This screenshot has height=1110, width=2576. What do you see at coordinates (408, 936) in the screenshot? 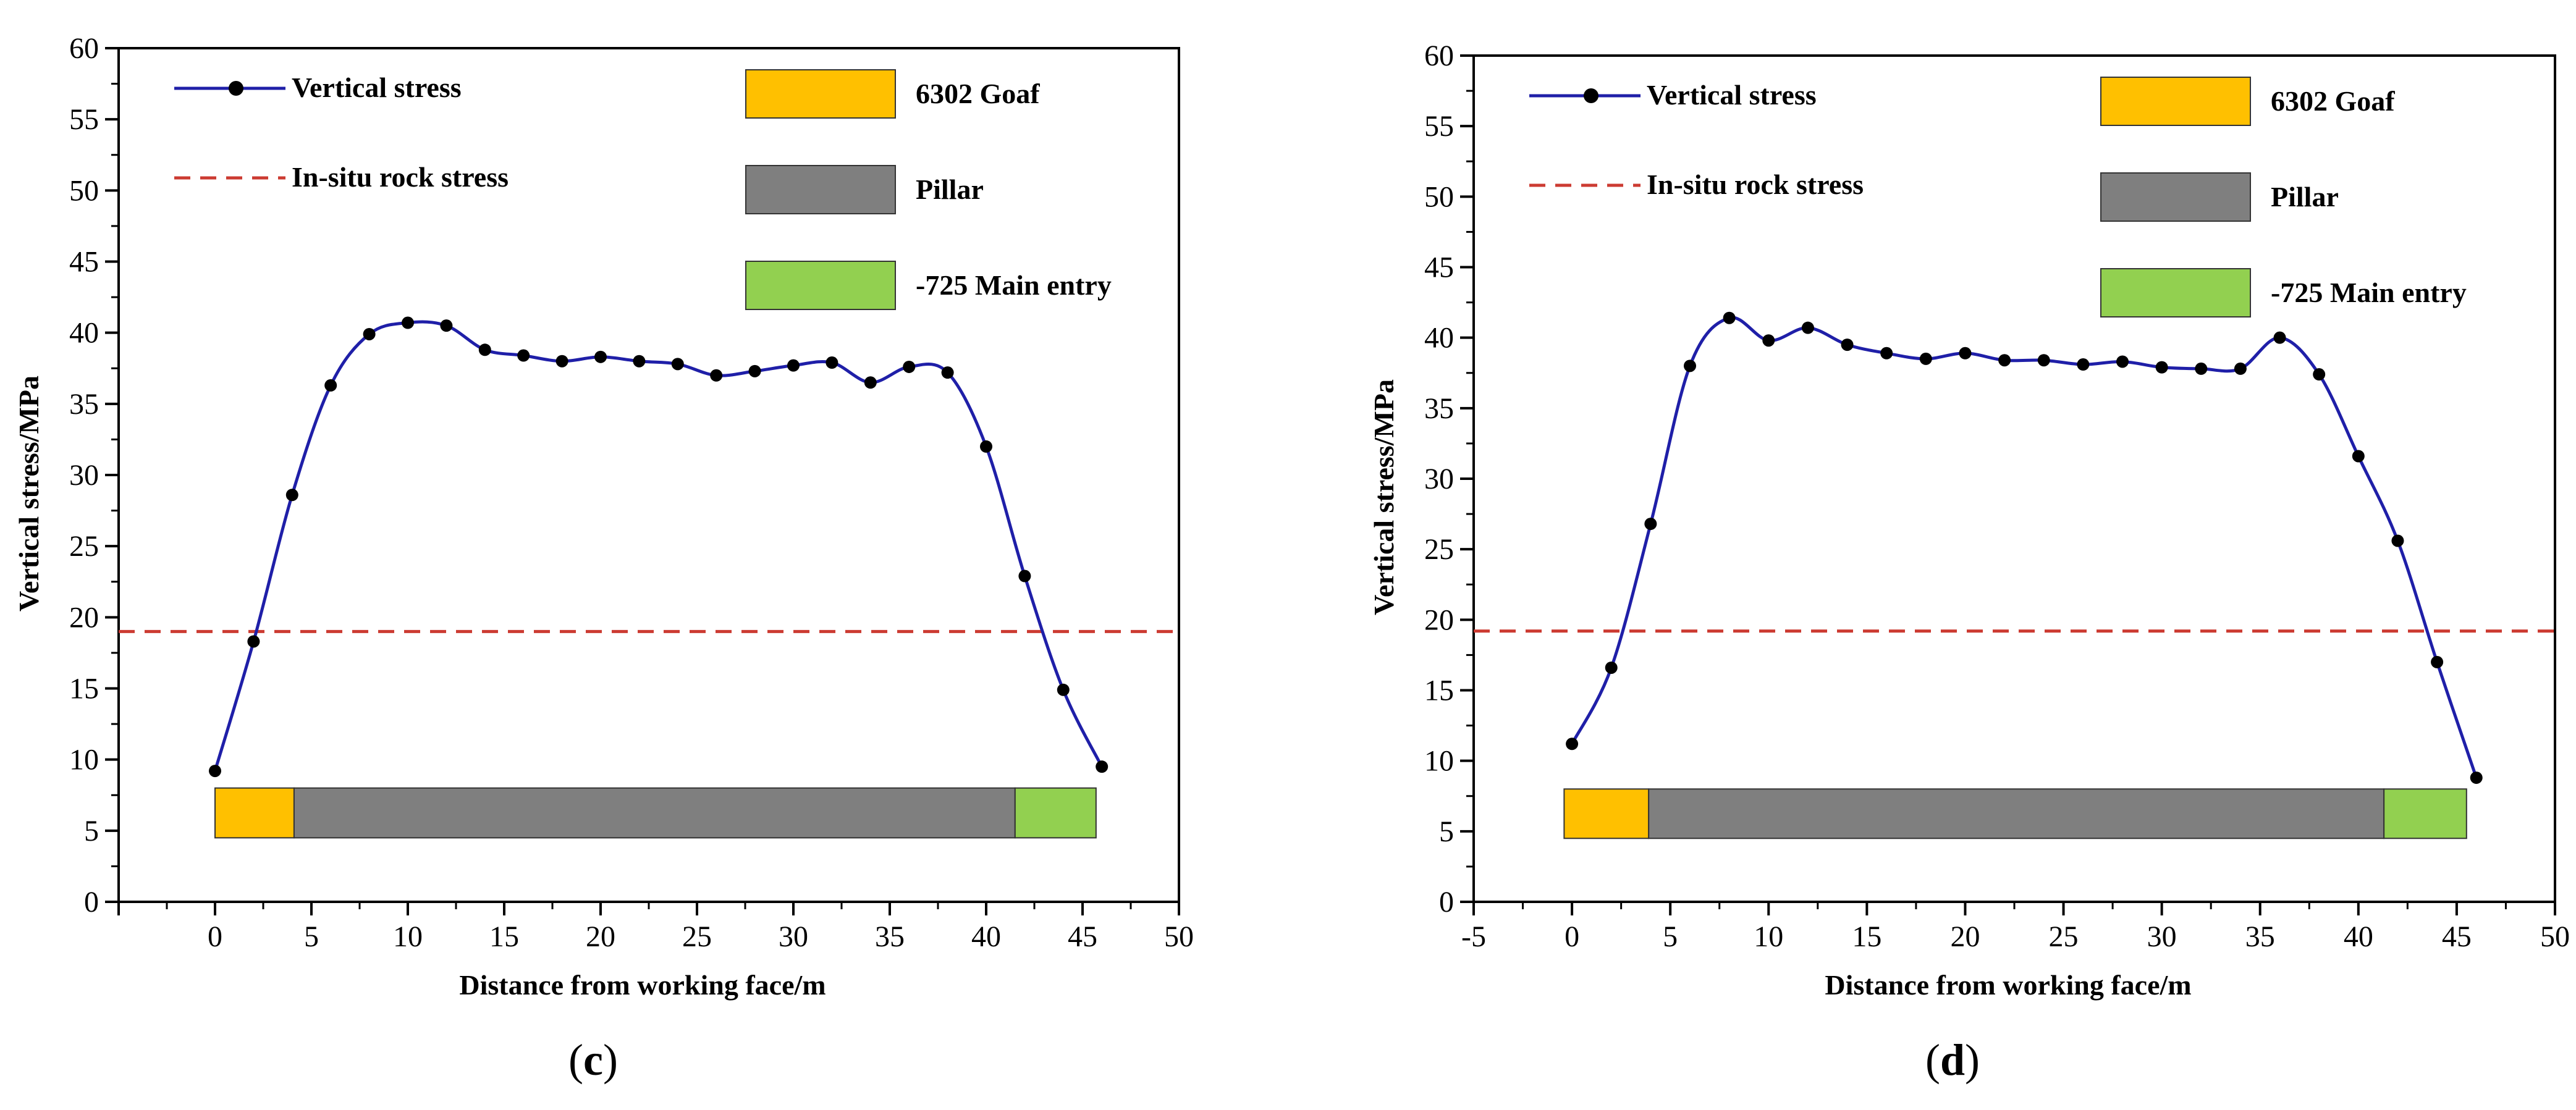
I see `x-tick-label: 10` at bounding box center [408, 936].